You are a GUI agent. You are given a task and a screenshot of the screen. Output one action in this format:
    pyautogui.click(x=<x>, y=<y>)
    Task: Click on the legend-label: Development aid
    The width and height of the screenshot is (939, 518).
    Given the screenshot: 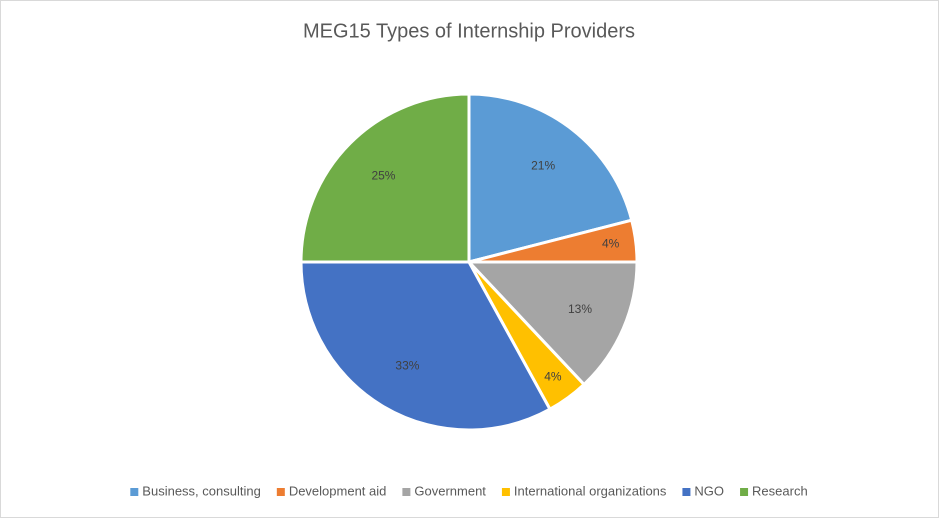 What is the action you would take?
    pyautogui.click(x=338, y=490)
    